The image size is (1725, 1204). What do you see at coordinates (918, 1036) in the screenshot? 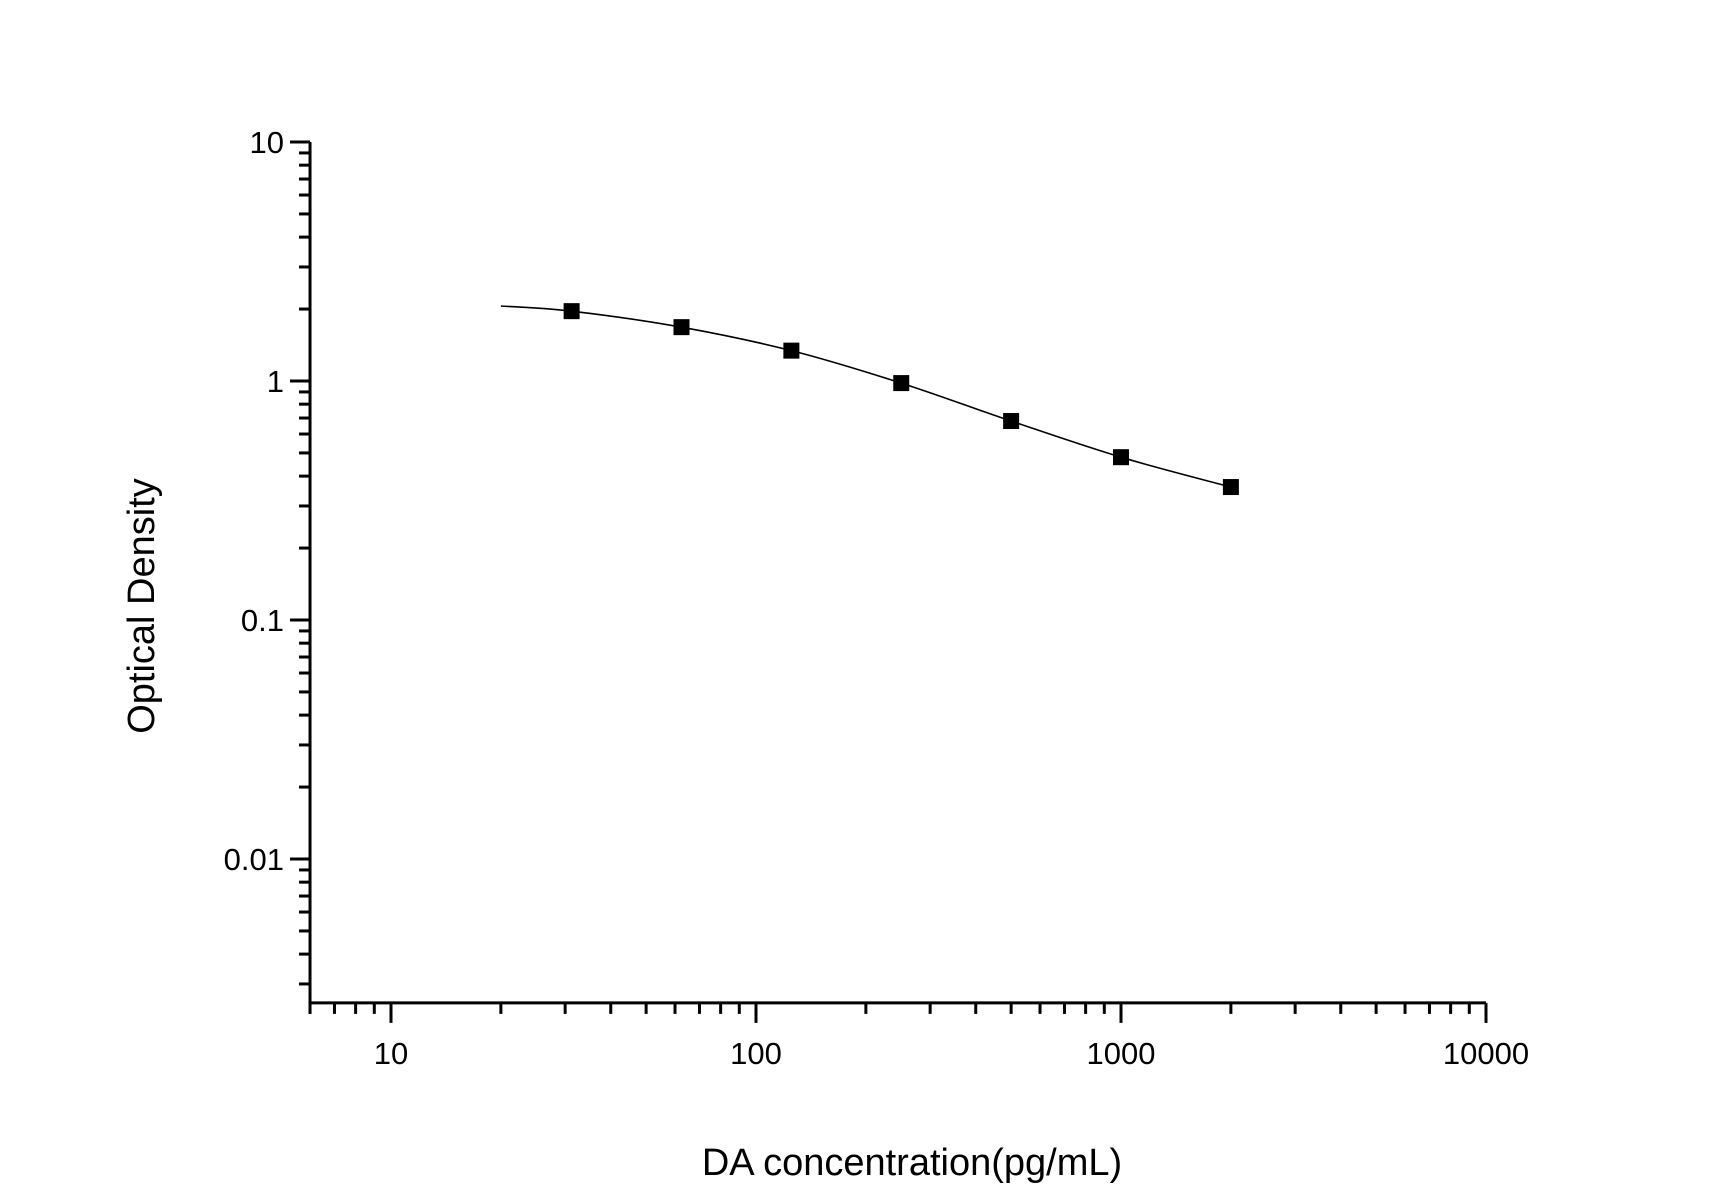
I see `x-axis: 10 100 1000 10000` at bounding box center [918, 1036].